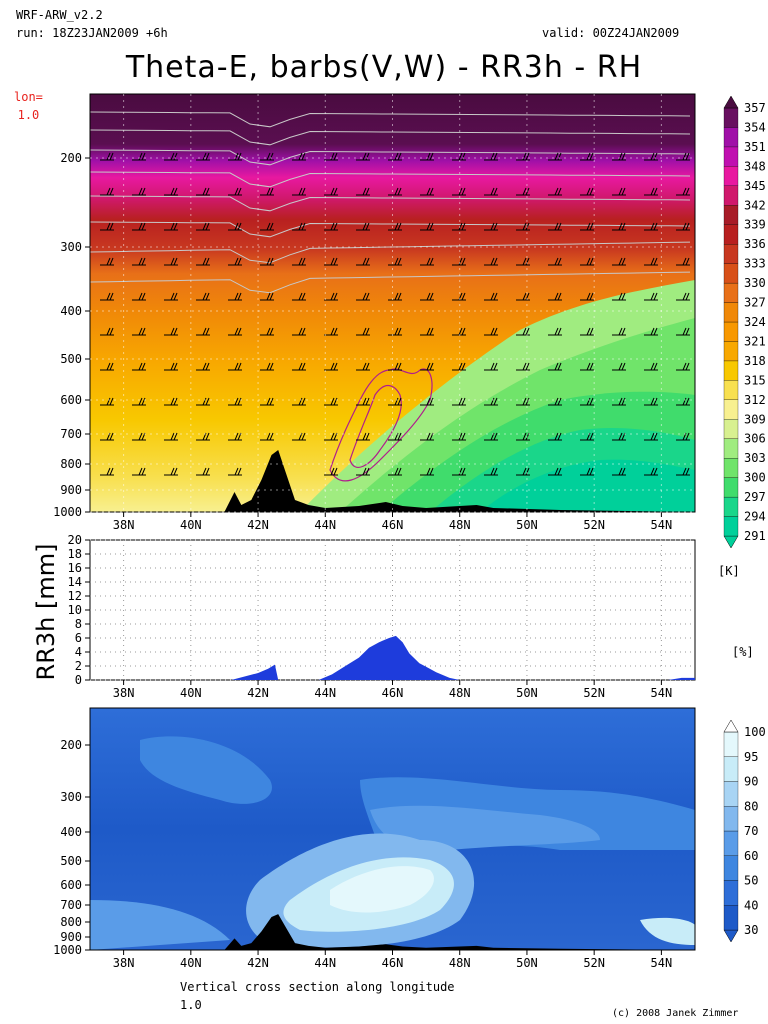  Describe the element at coordinates (755, 400) in the screenshot. I see `colorbar-label: 312` at that location.